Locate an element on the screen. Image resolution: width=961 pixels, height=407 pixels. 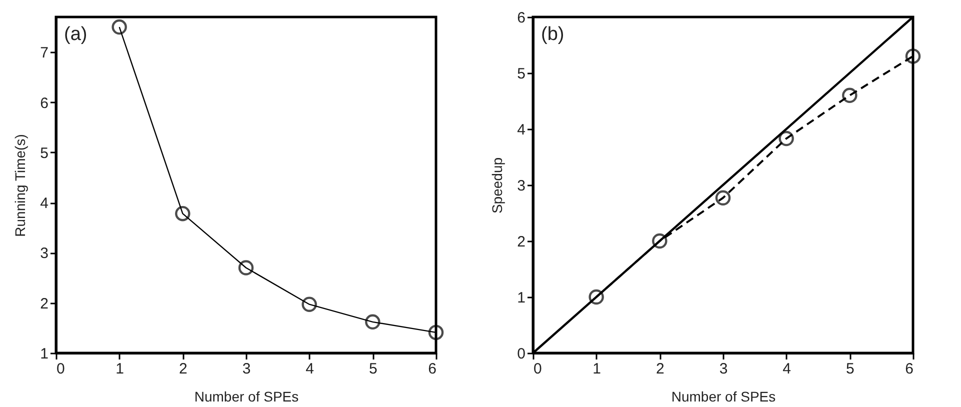
y-tick-label: 7 is located at coordinates (44, 53).